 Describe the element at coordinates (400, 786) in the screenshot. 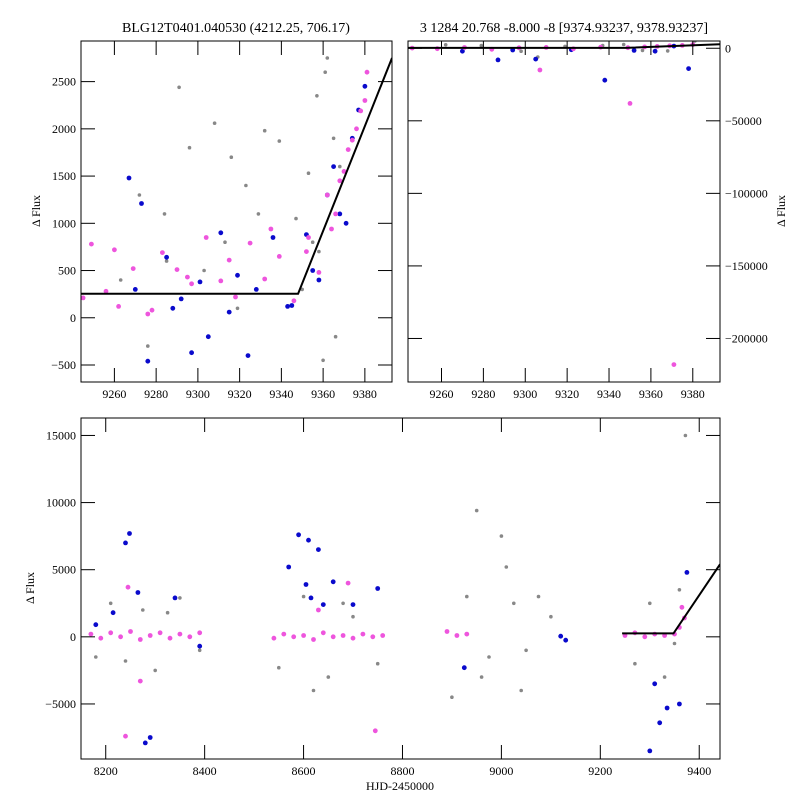

I see `bottom-panel-xlabel: HJD-2450000` at that location.